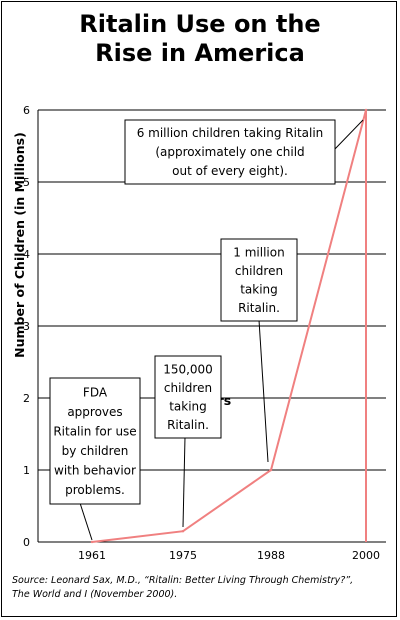 The height and width of the screenshot is (620, 400). I want to click on y-tick-label: 1, so click(26, 470).